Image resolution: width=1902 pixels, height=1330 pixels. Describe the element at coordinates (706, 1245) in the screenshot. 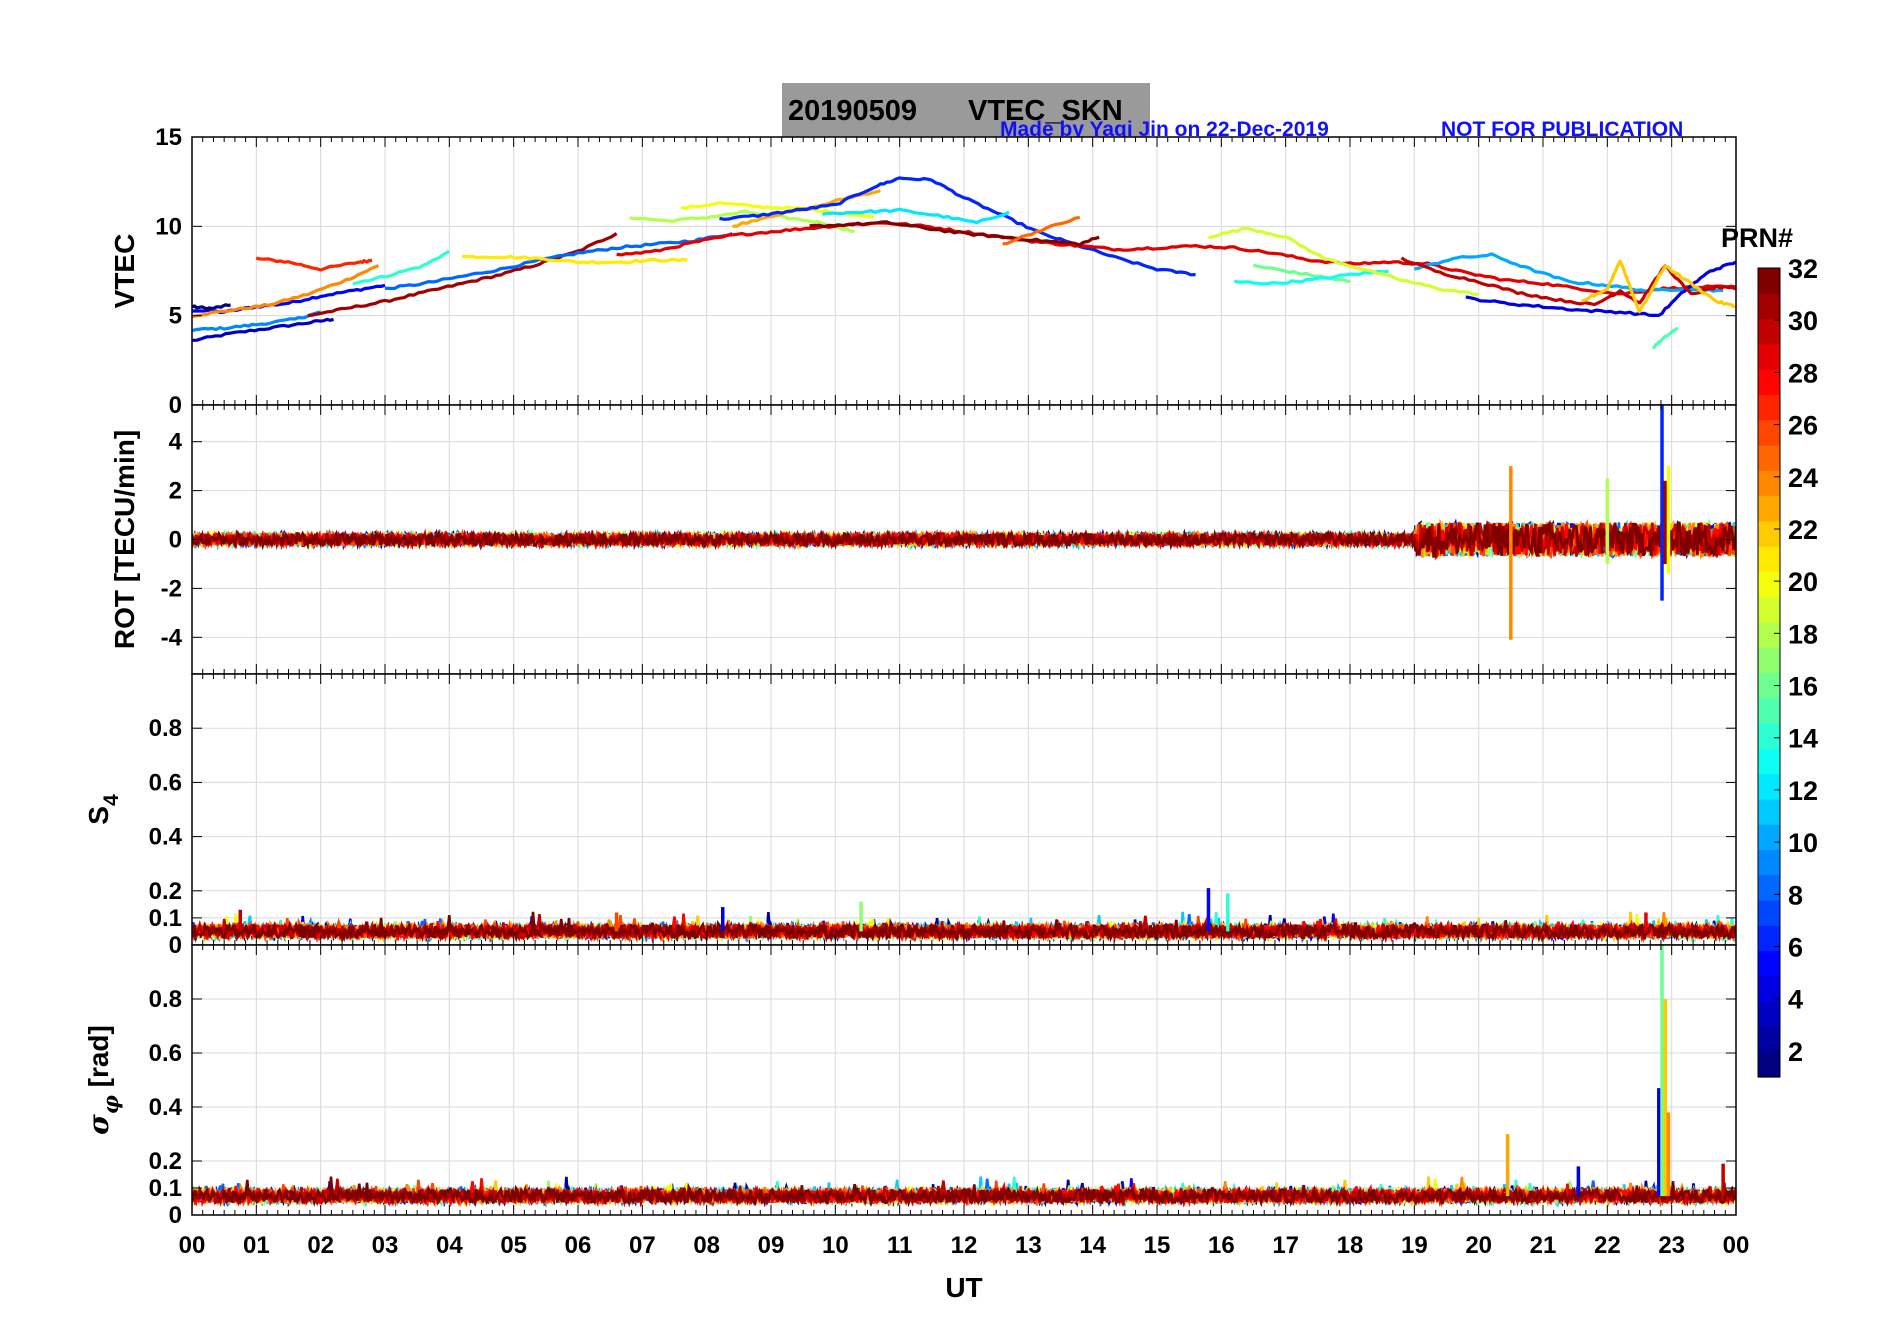

I see `x-tick-label: 08` at that location.